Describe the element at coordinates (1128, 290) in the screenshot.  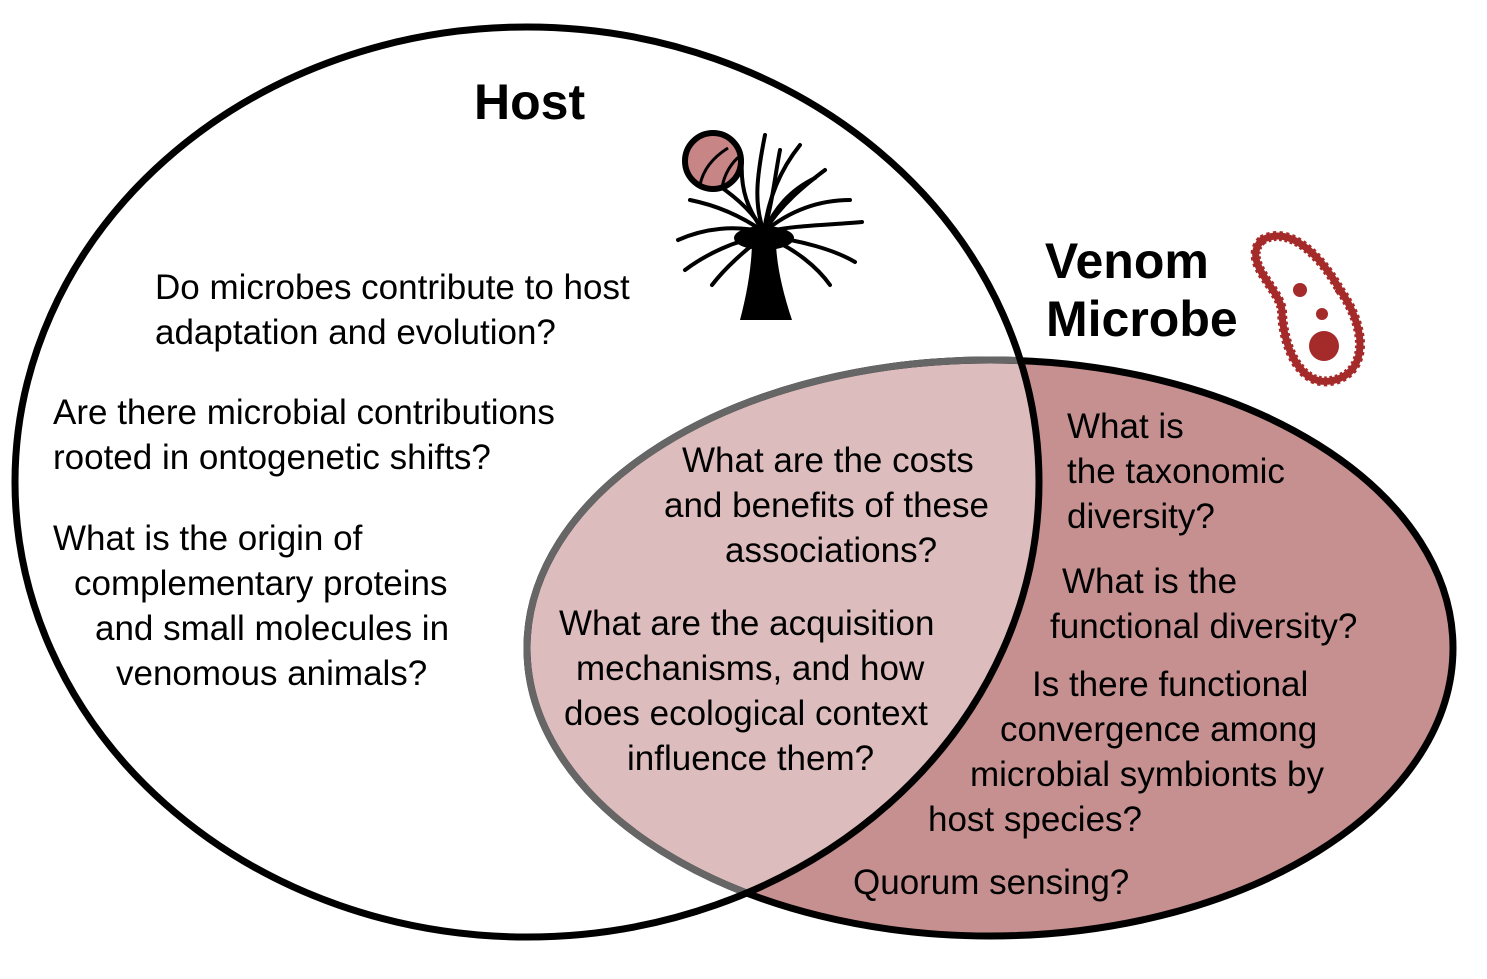
I see `microbe-title: Venom Microbe` at that location.